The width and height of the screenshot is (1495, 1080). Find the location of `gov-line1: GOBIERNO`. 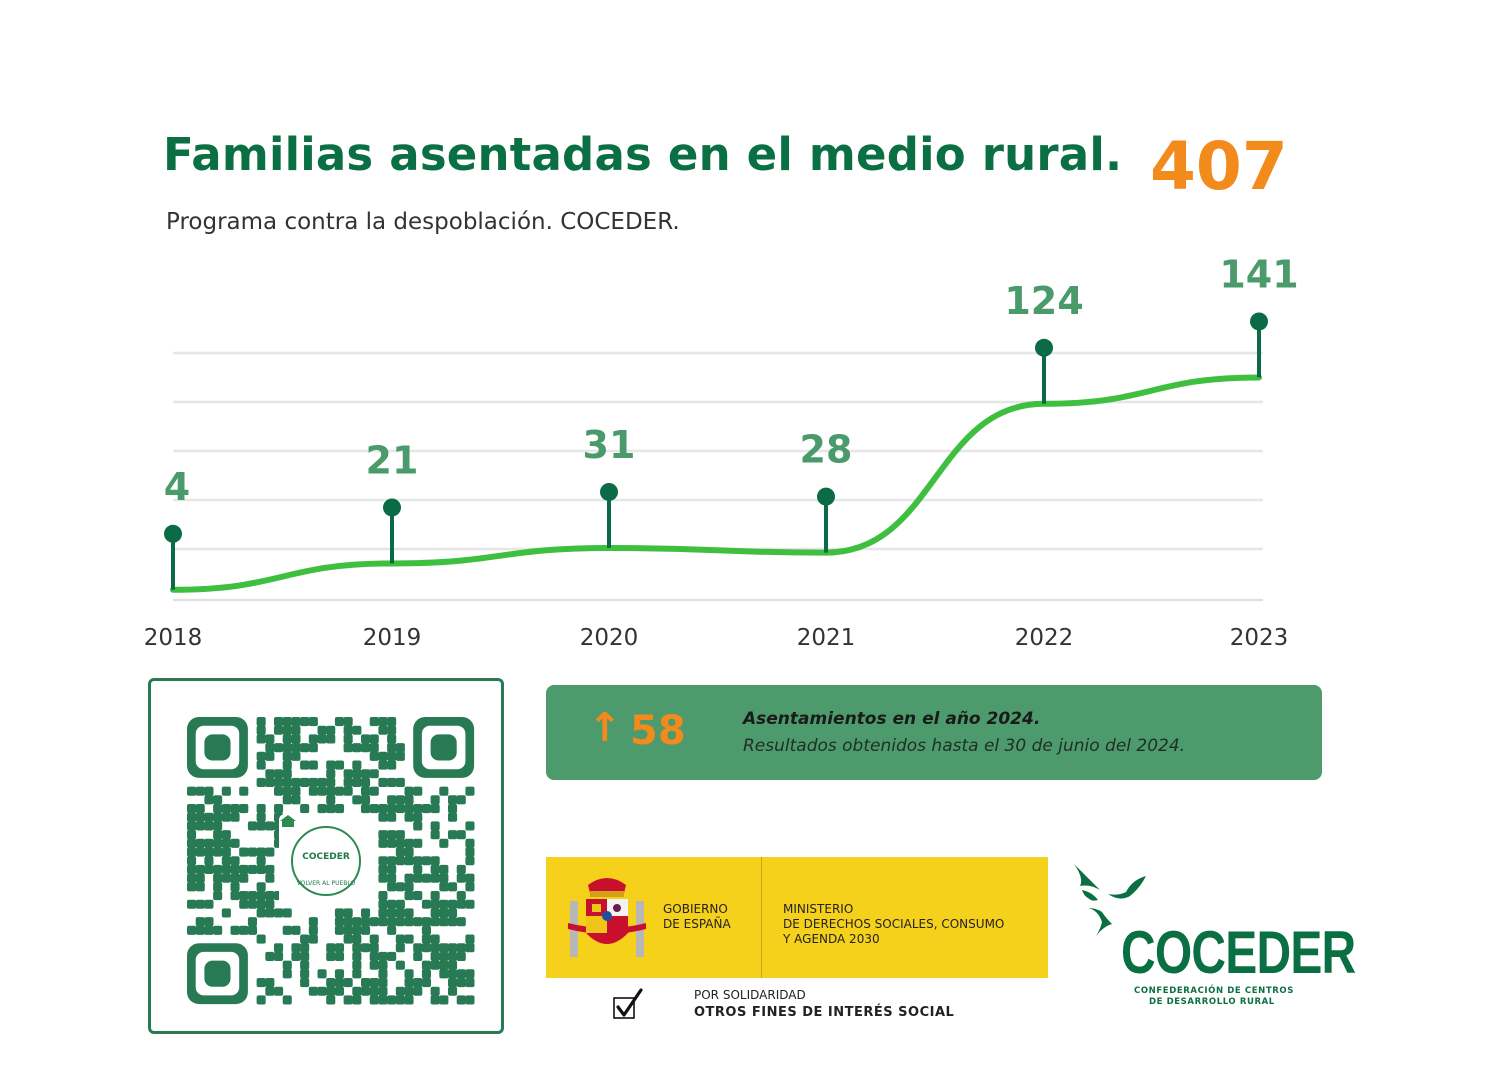

gov-line1: GOBIERNO is located at coordinates (695, 909).